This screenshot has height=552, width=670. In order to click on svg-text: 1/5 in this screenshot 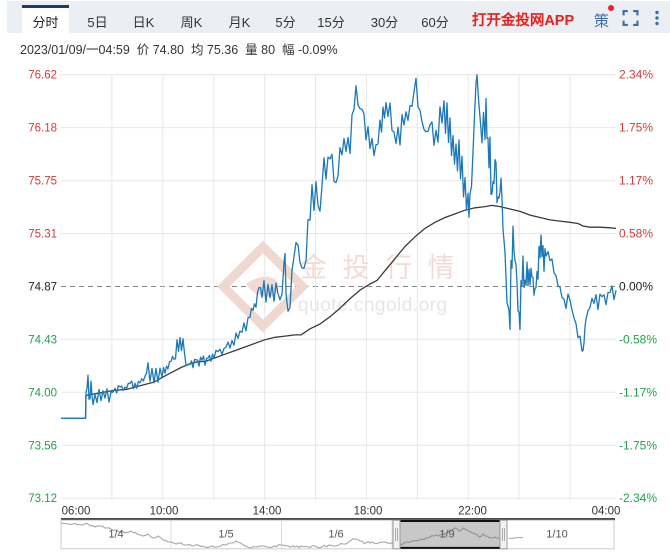, I will do `click(225, 535)`.